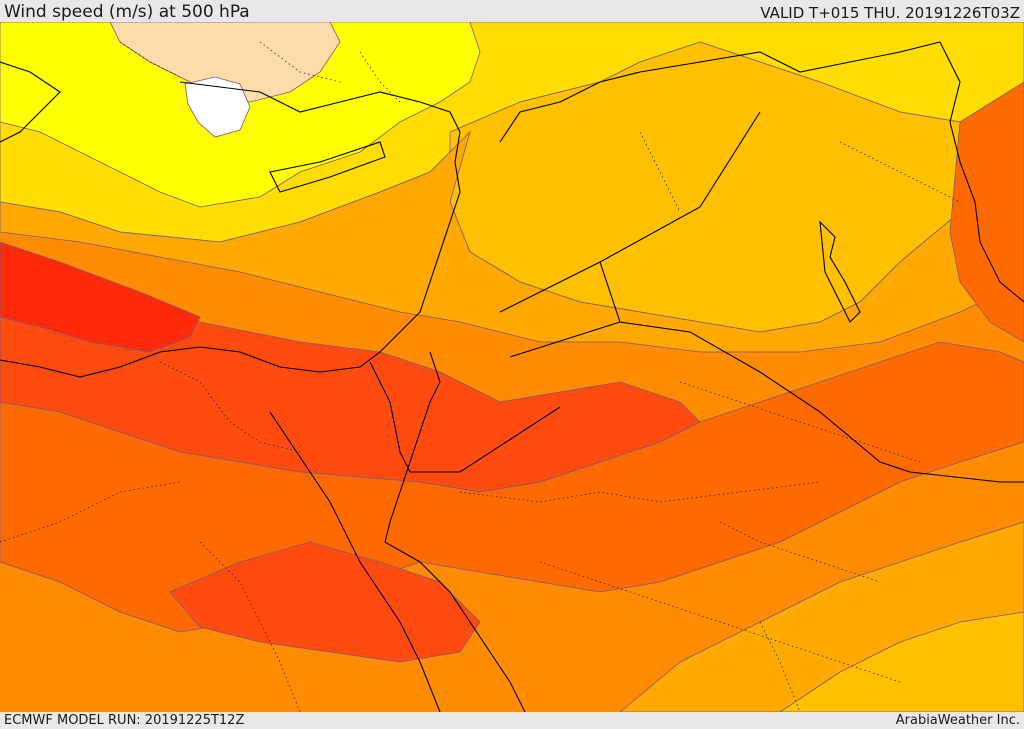 The height and width of the screenshot is (729, 1024). I want to click on band-amber-south, so click(901, 661).